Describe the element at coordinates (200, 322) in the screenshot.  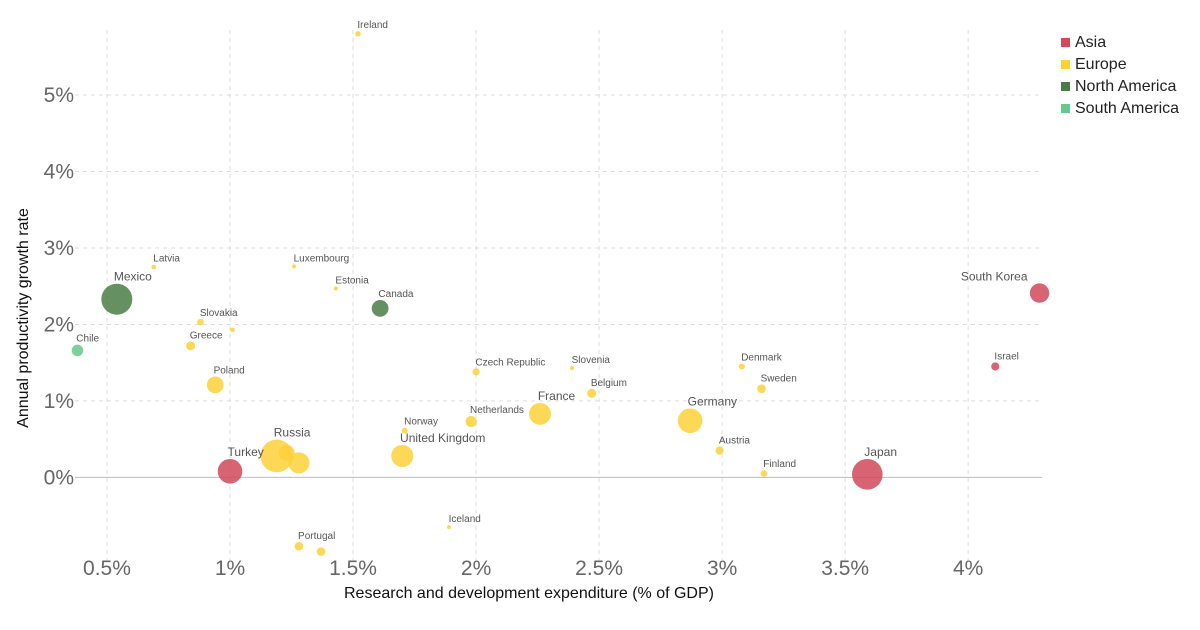
I see `bubble-slovakia` at that location.